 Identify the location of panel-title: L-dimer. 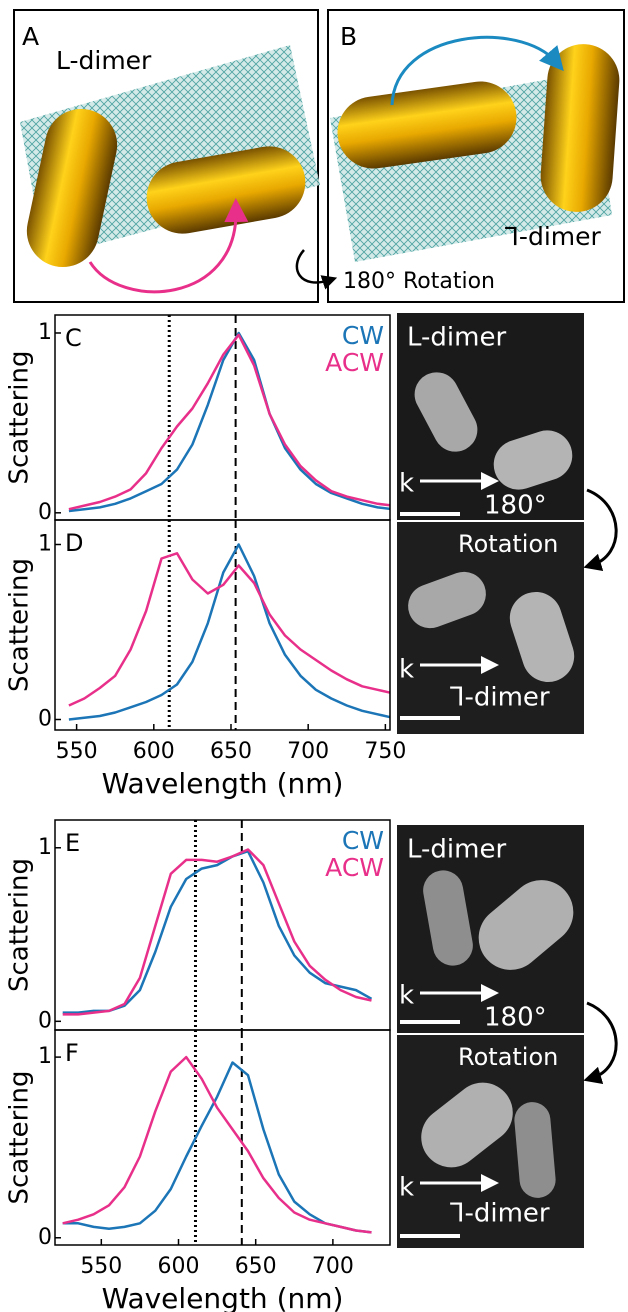
(104, 60).